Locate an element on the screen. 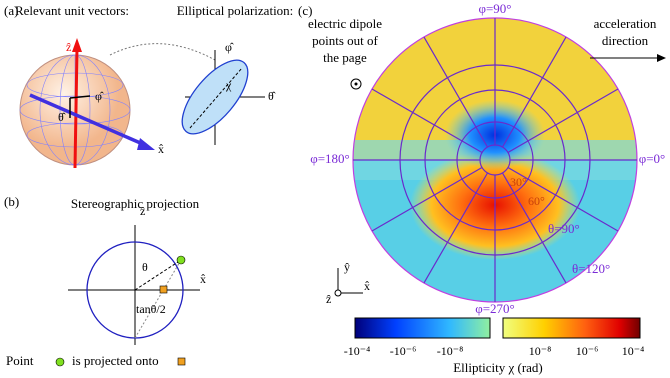 The height and width of the screenshot is (378, 670). caption: Point is located at coordinates (20, 360).